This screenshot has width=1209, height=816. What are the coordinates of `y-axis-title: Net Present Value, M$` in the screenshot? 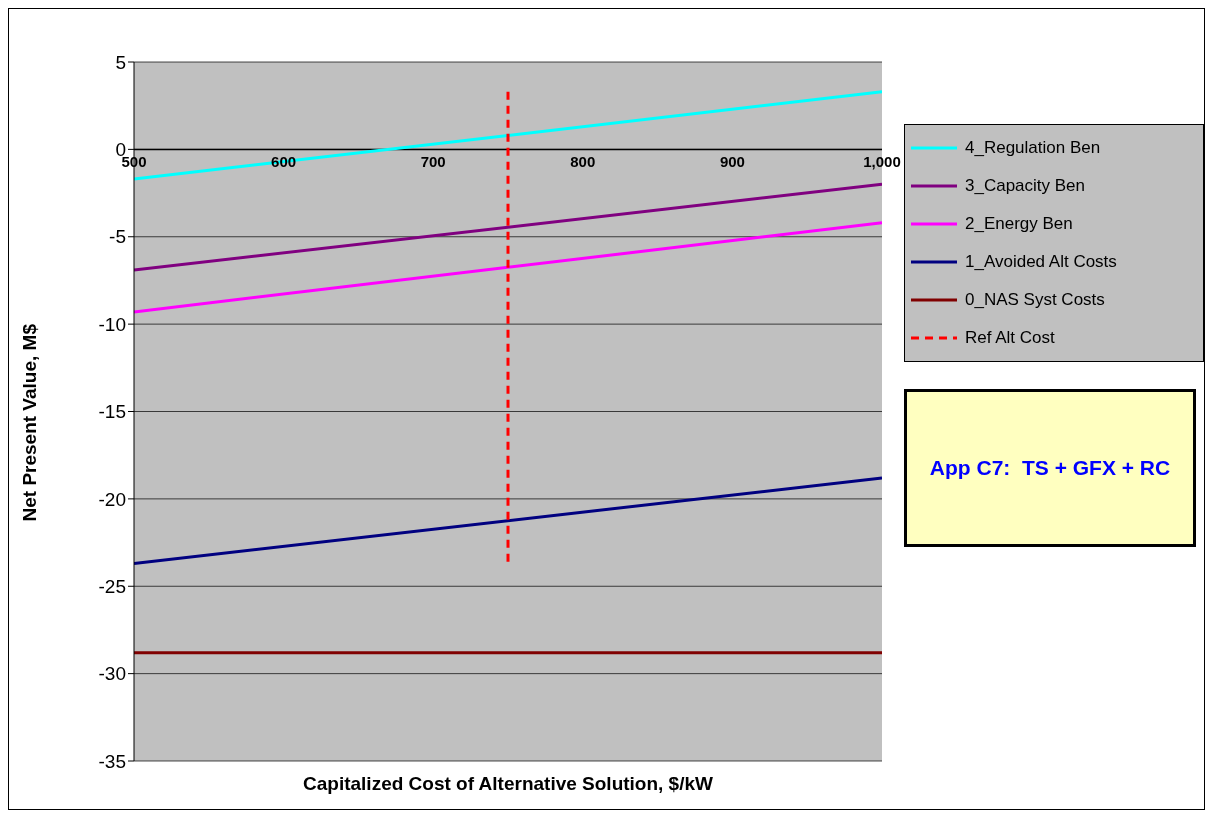 It's located at (29, 422).